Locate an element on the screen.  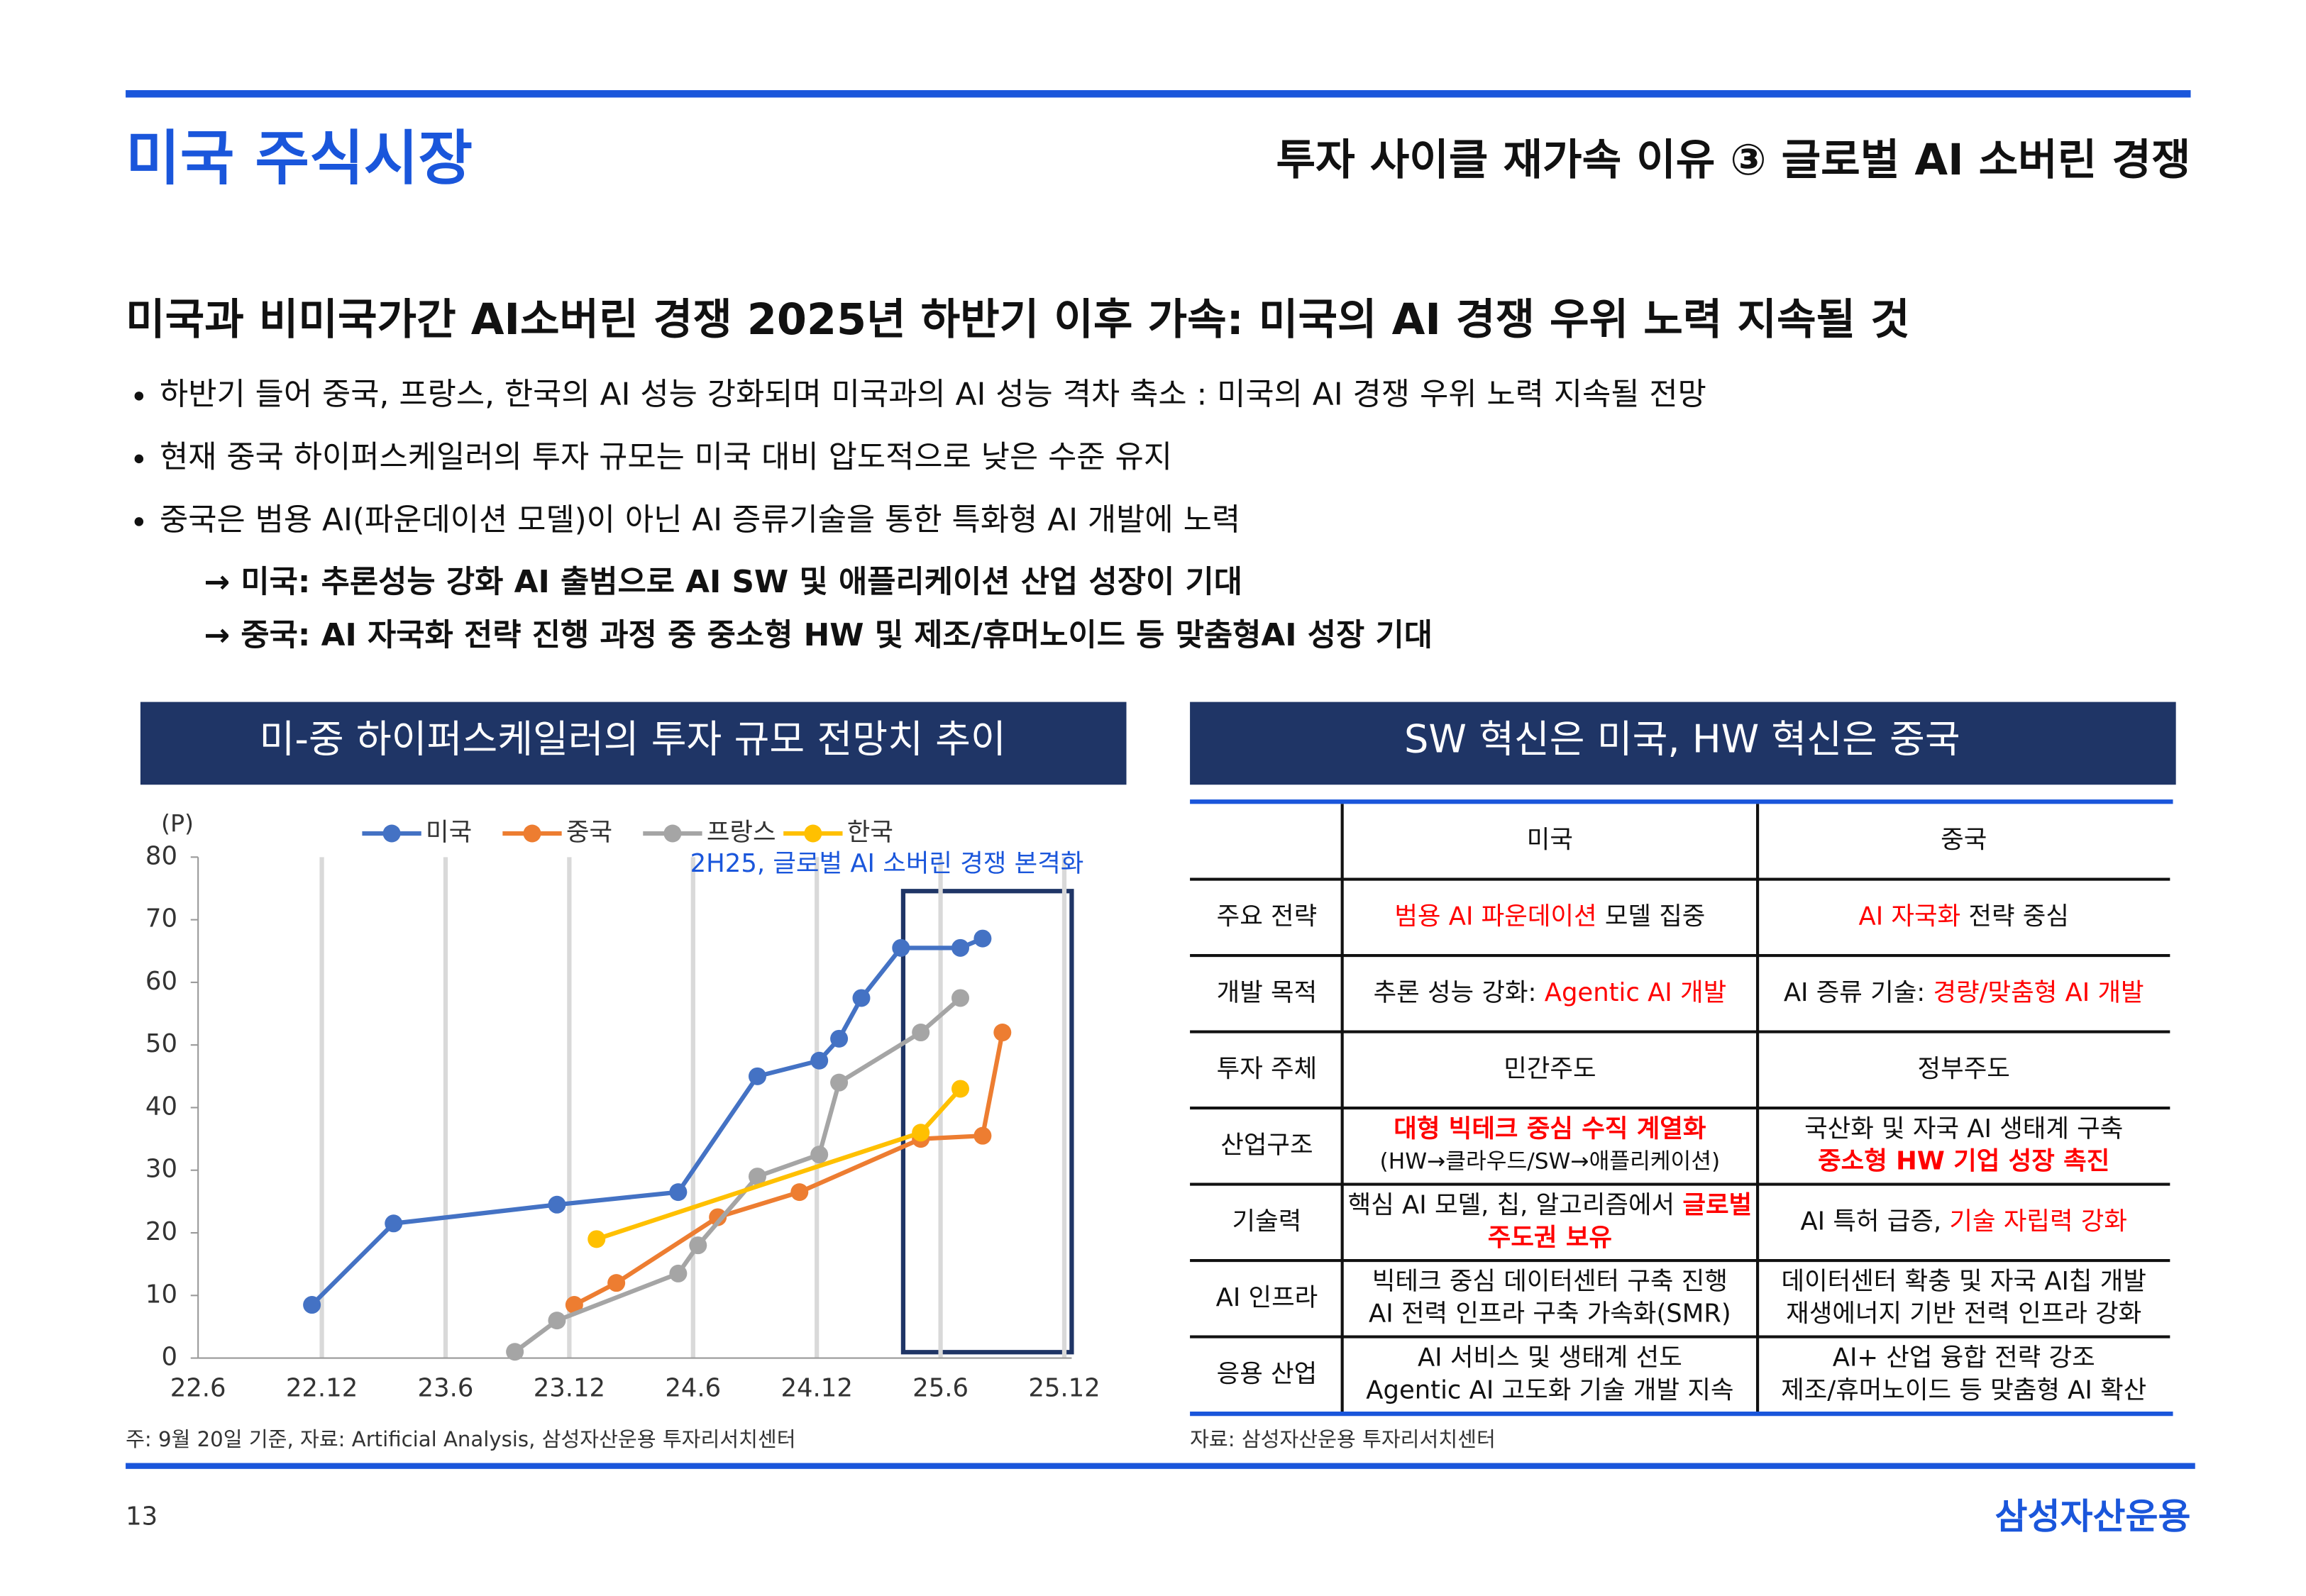
table-cell-line: 중소형 HW 기업 성장 촉진 is located at coordinates (1964, 1161).